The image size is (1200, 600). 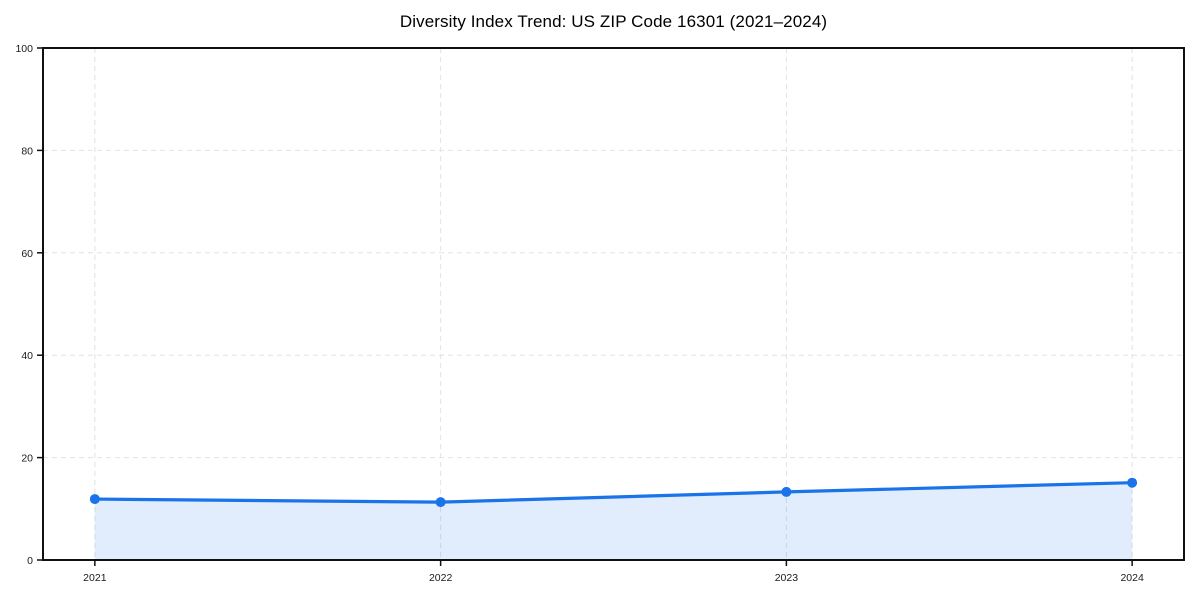 I want to click on data-point-2021, so click(x=94, y=499).